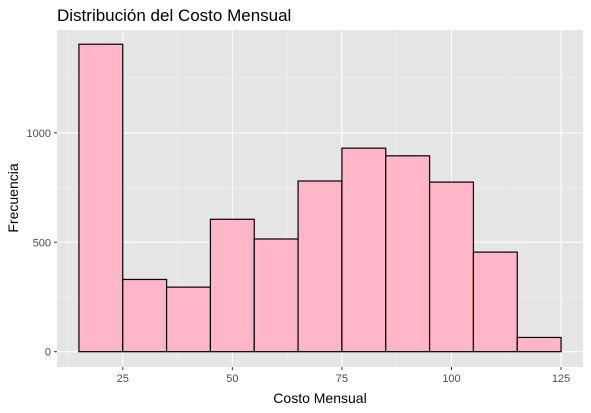 This screenshot has width=591, height=413. Describe the element at coordinates (174, 15) in the screenshot. I see `chart-title: Distribución del Costo Mensual` at that location.